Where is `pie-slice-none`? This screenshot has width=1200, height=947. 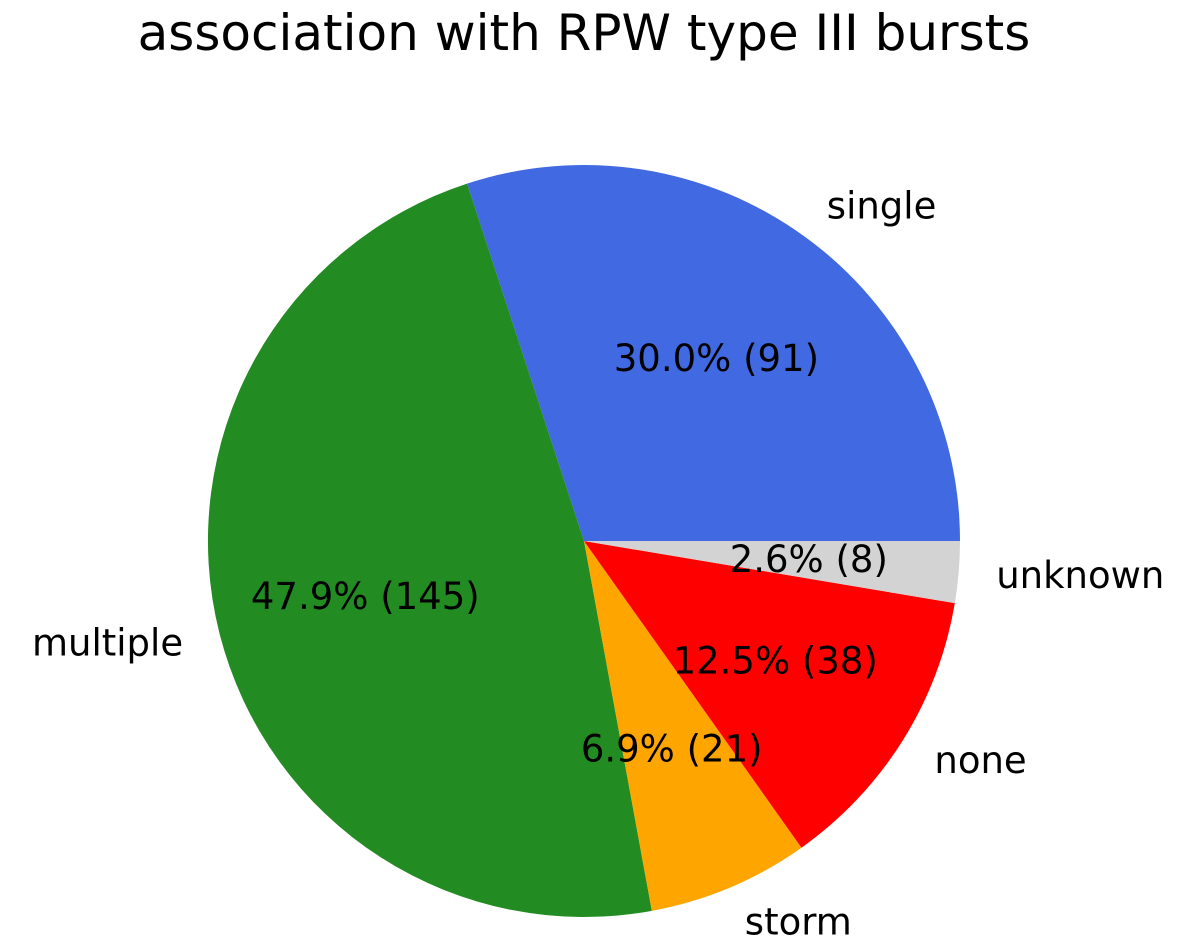
pie-slice-none is located at coordinates (769, 694).